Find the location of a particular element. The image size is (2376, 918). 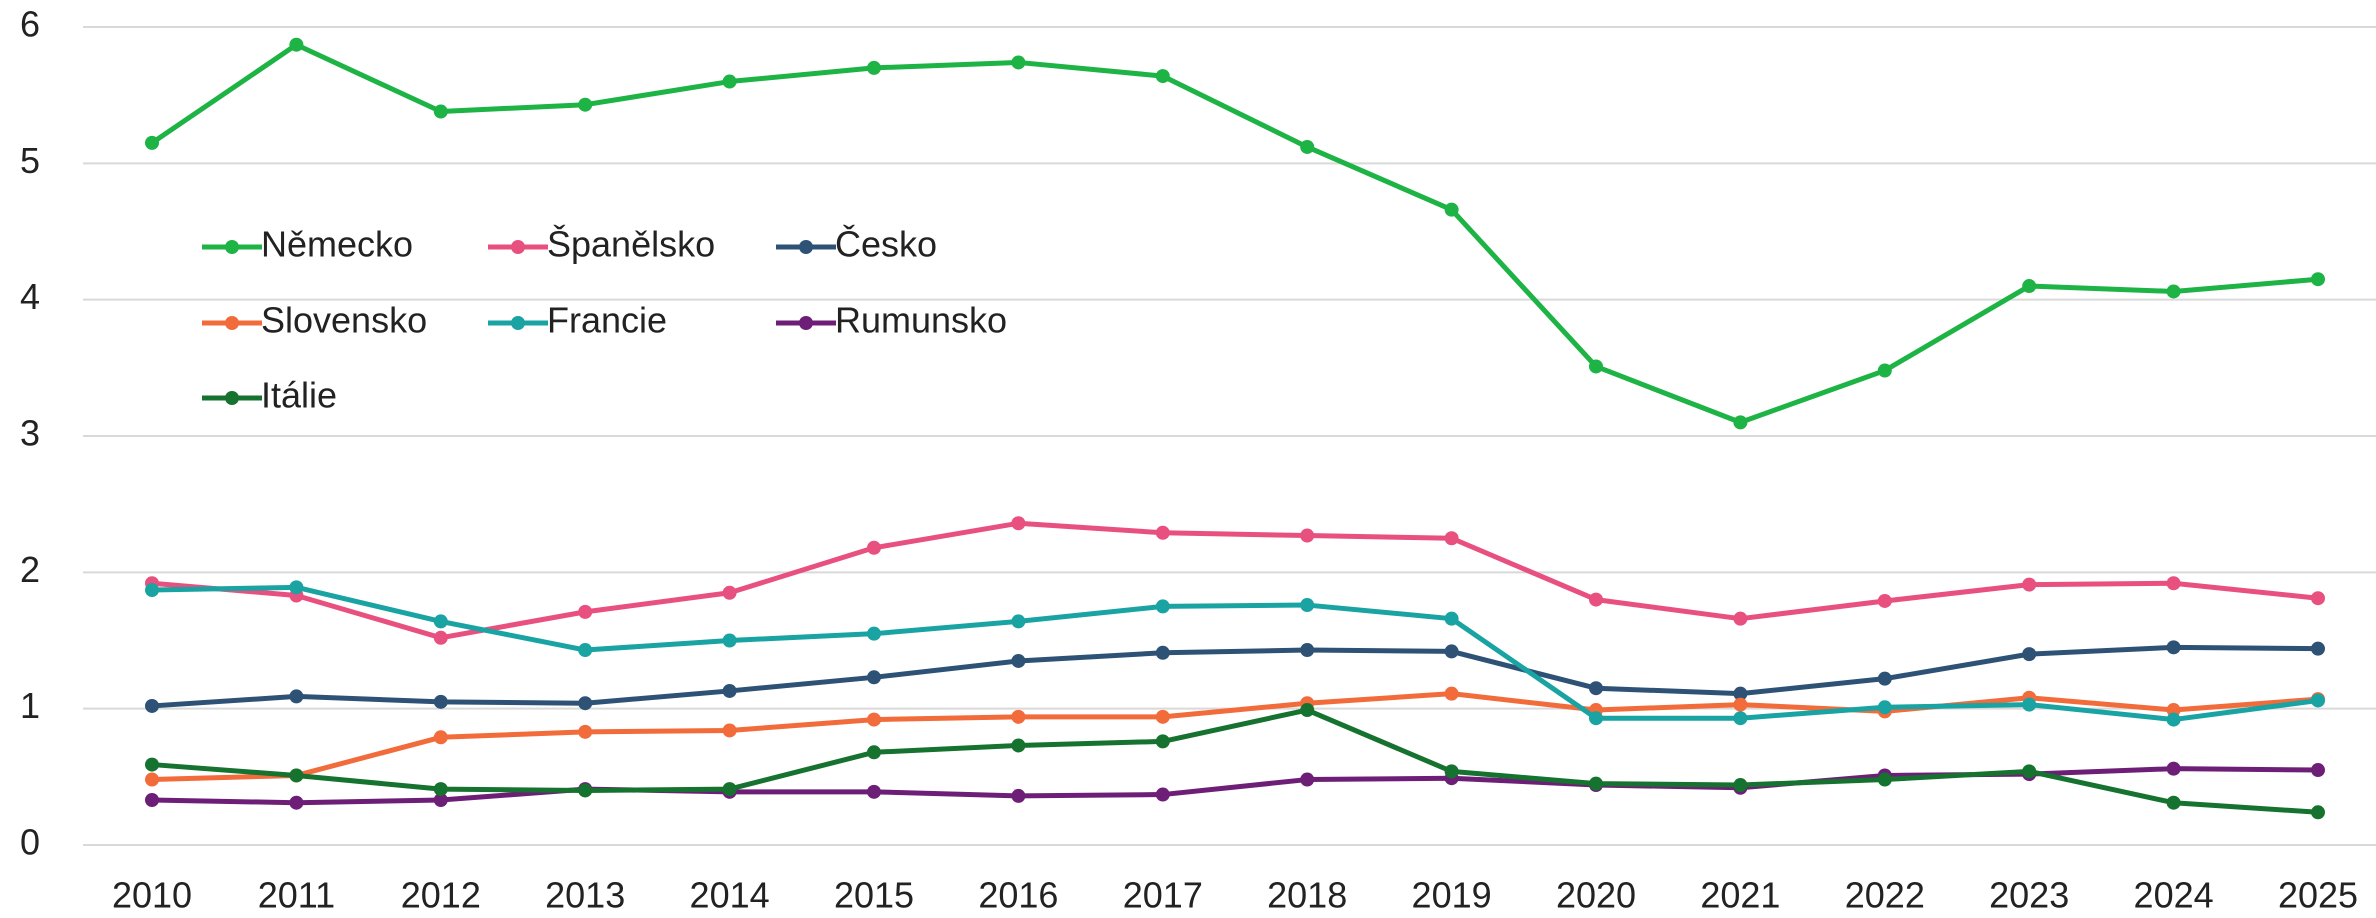

legend-label: Slovensko is located at coordinates (344, 320).